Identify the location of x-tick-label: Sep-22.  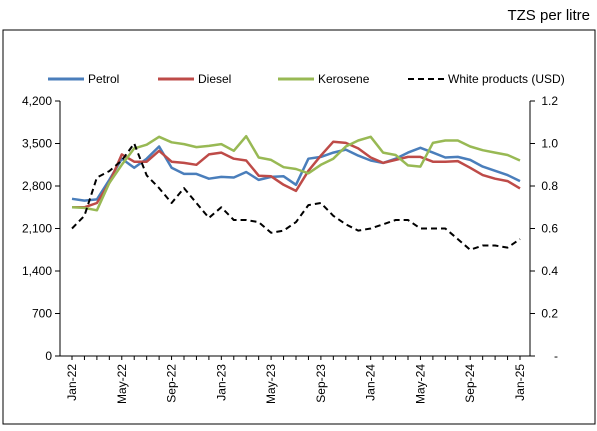
(172, 383).